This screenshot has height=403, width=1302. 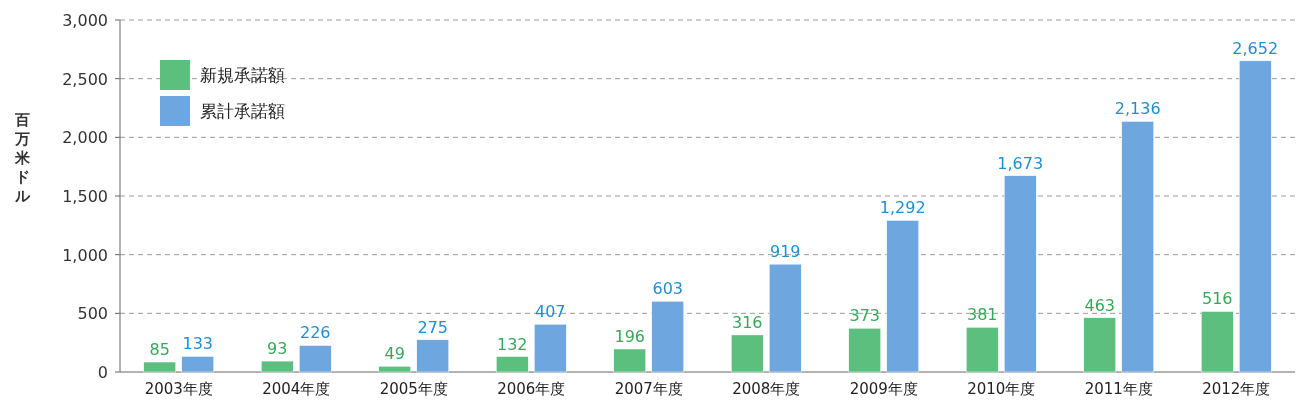 What do you see at coordinates (630, 336) in the screenshot?
I see `data-label: 196` at bounding box center [630, 336].